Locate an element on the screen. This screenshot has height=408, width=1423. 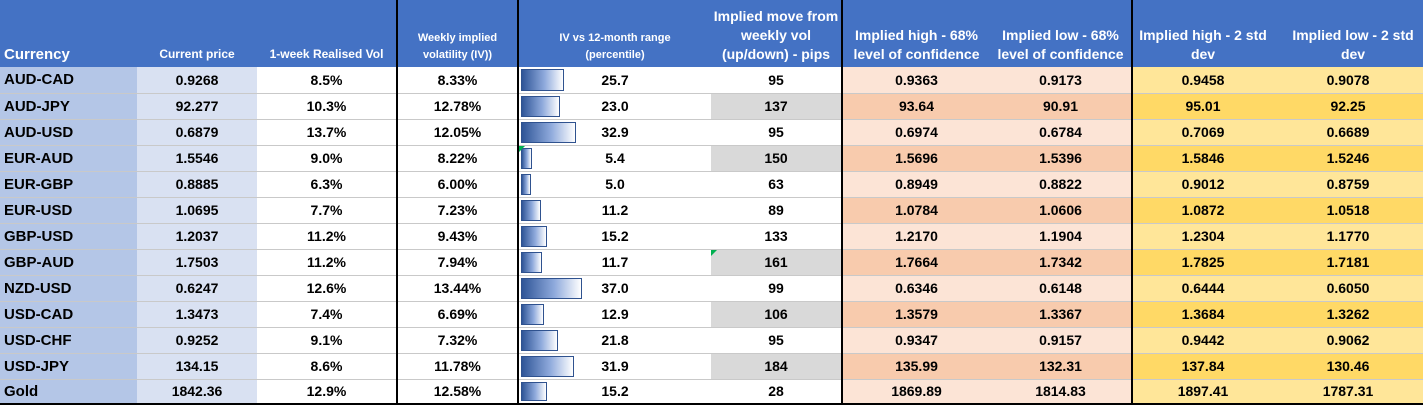
cell-currency: Gold is located at coordinates (68, 392).